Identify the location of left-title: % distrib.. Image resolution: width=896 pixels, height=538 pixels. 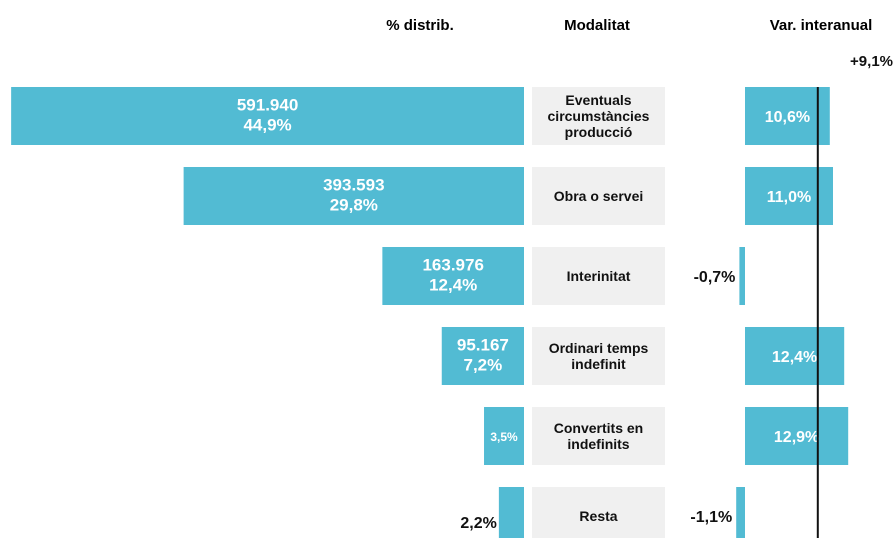
(420, 25).